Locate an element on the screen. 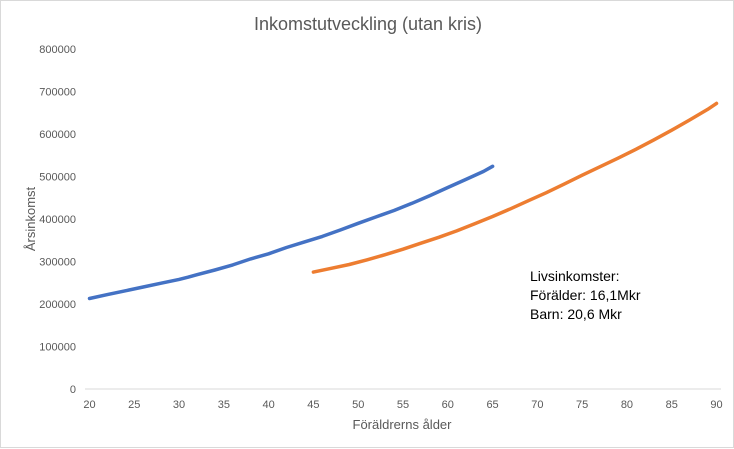  y-tick-label: 0 is located at coordinates (73, 390).